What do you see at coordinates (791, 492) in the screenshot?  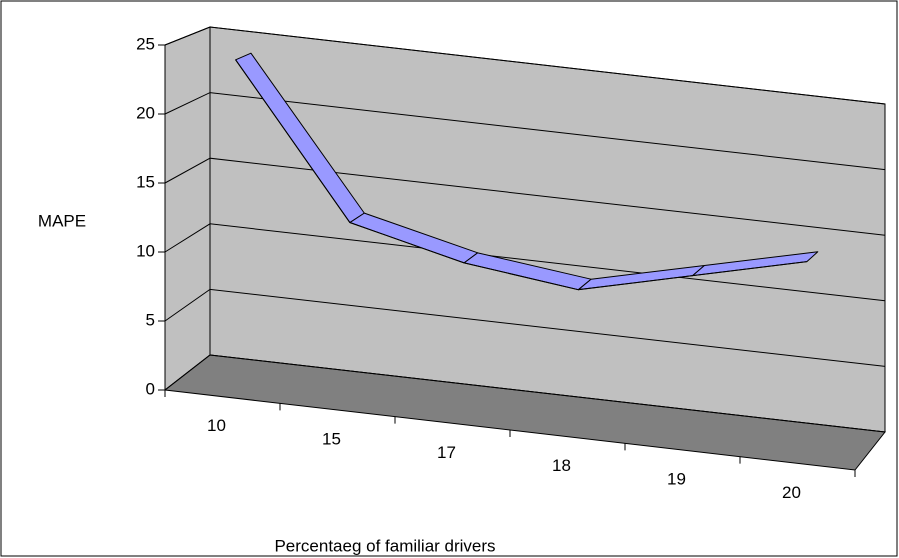 I see `x-tick-label: 20` at bounding box center [791, 492].